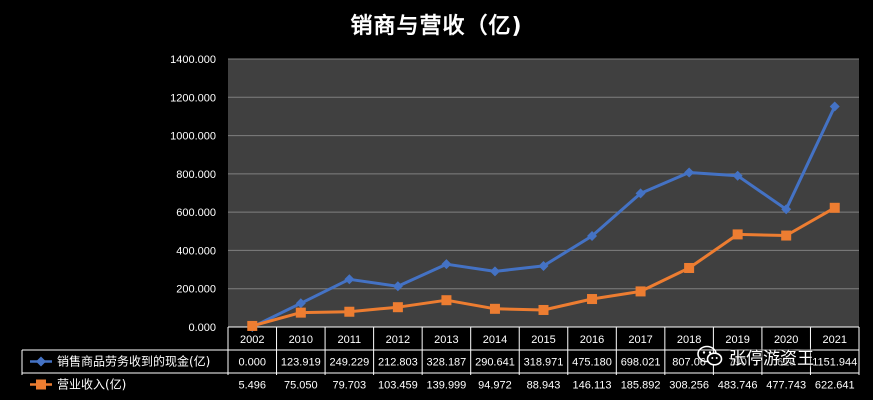 The height and width of the screenshot is (400, 873). What do you see at coordinates (771, 358) in the screenshot?
I see `watermark-text: 张停游资王` at bounding box center [771, 358].